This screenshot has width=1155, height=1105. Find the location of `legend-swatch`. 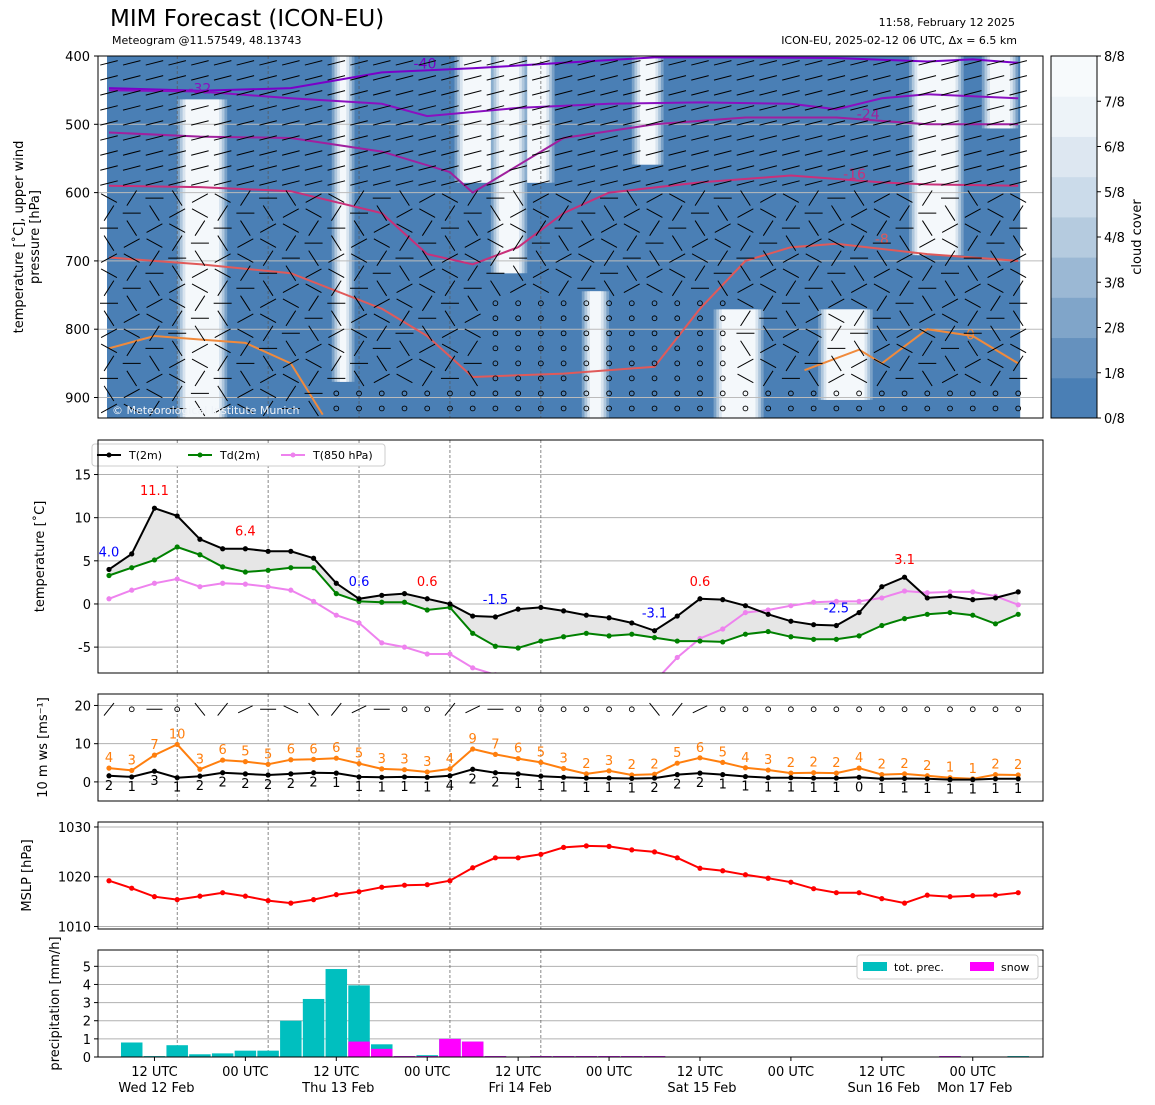

legend-swatch is located at coordinates (875, 966).